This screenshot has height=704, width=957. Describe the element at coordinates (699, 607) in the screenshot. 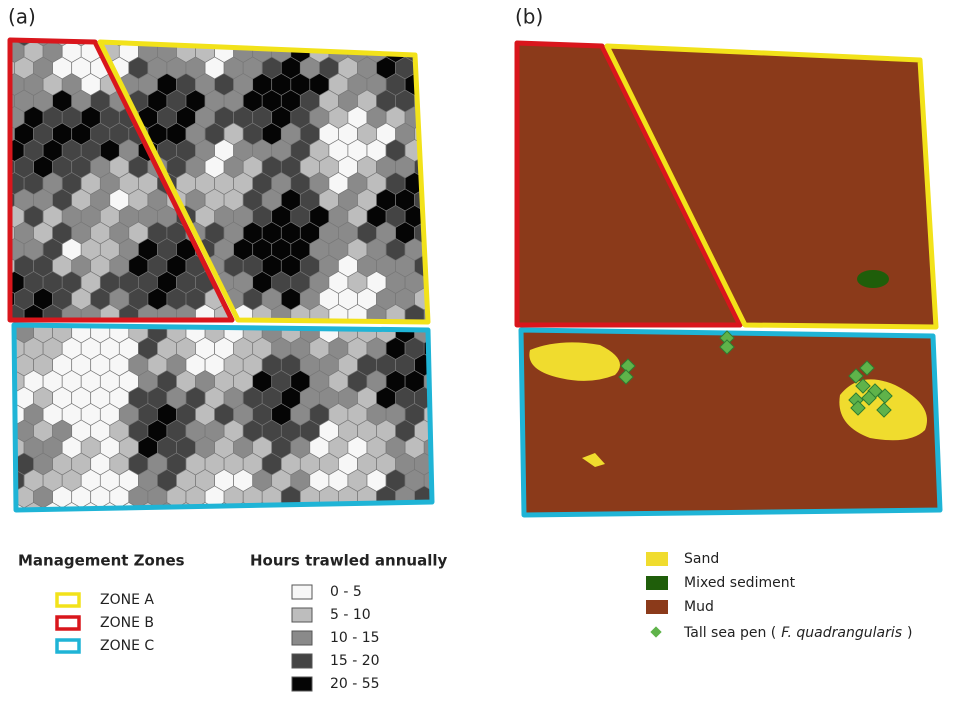

I see `legend-label: Mud` at that location.